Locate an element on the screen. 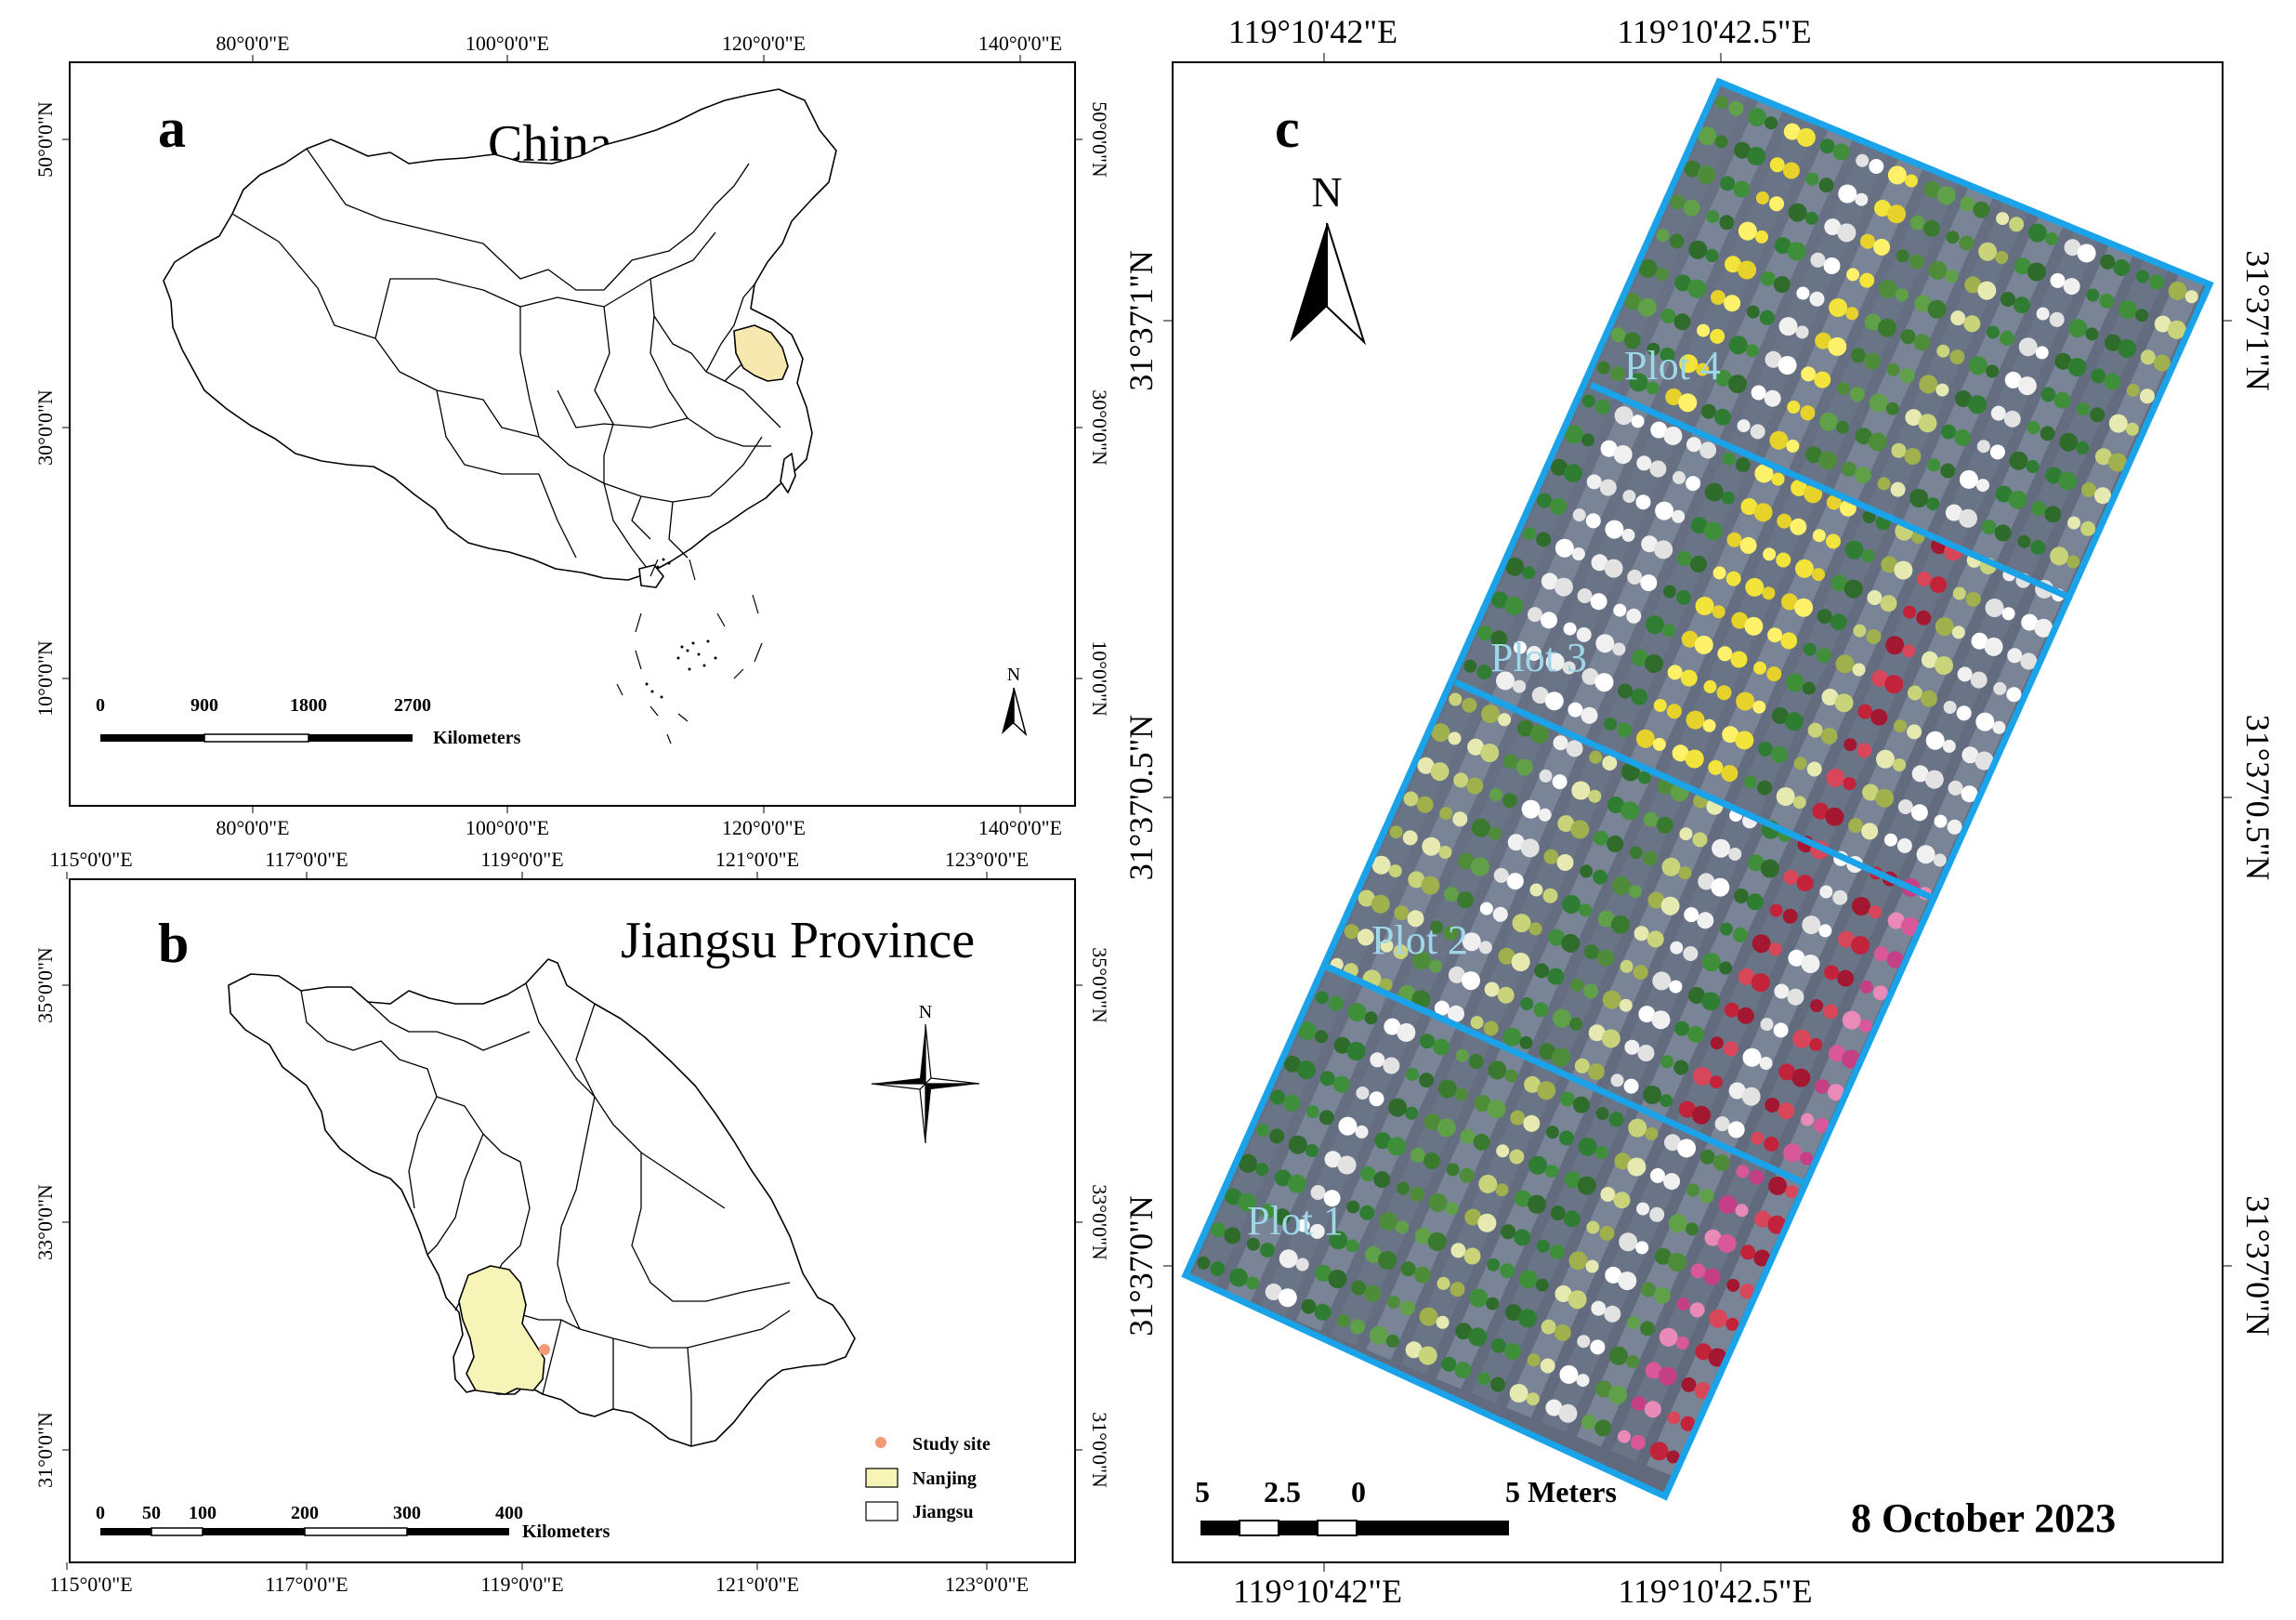 This screenshot has height=1620, width=2296. south-sea-islands is located at coordinates (689, 651).